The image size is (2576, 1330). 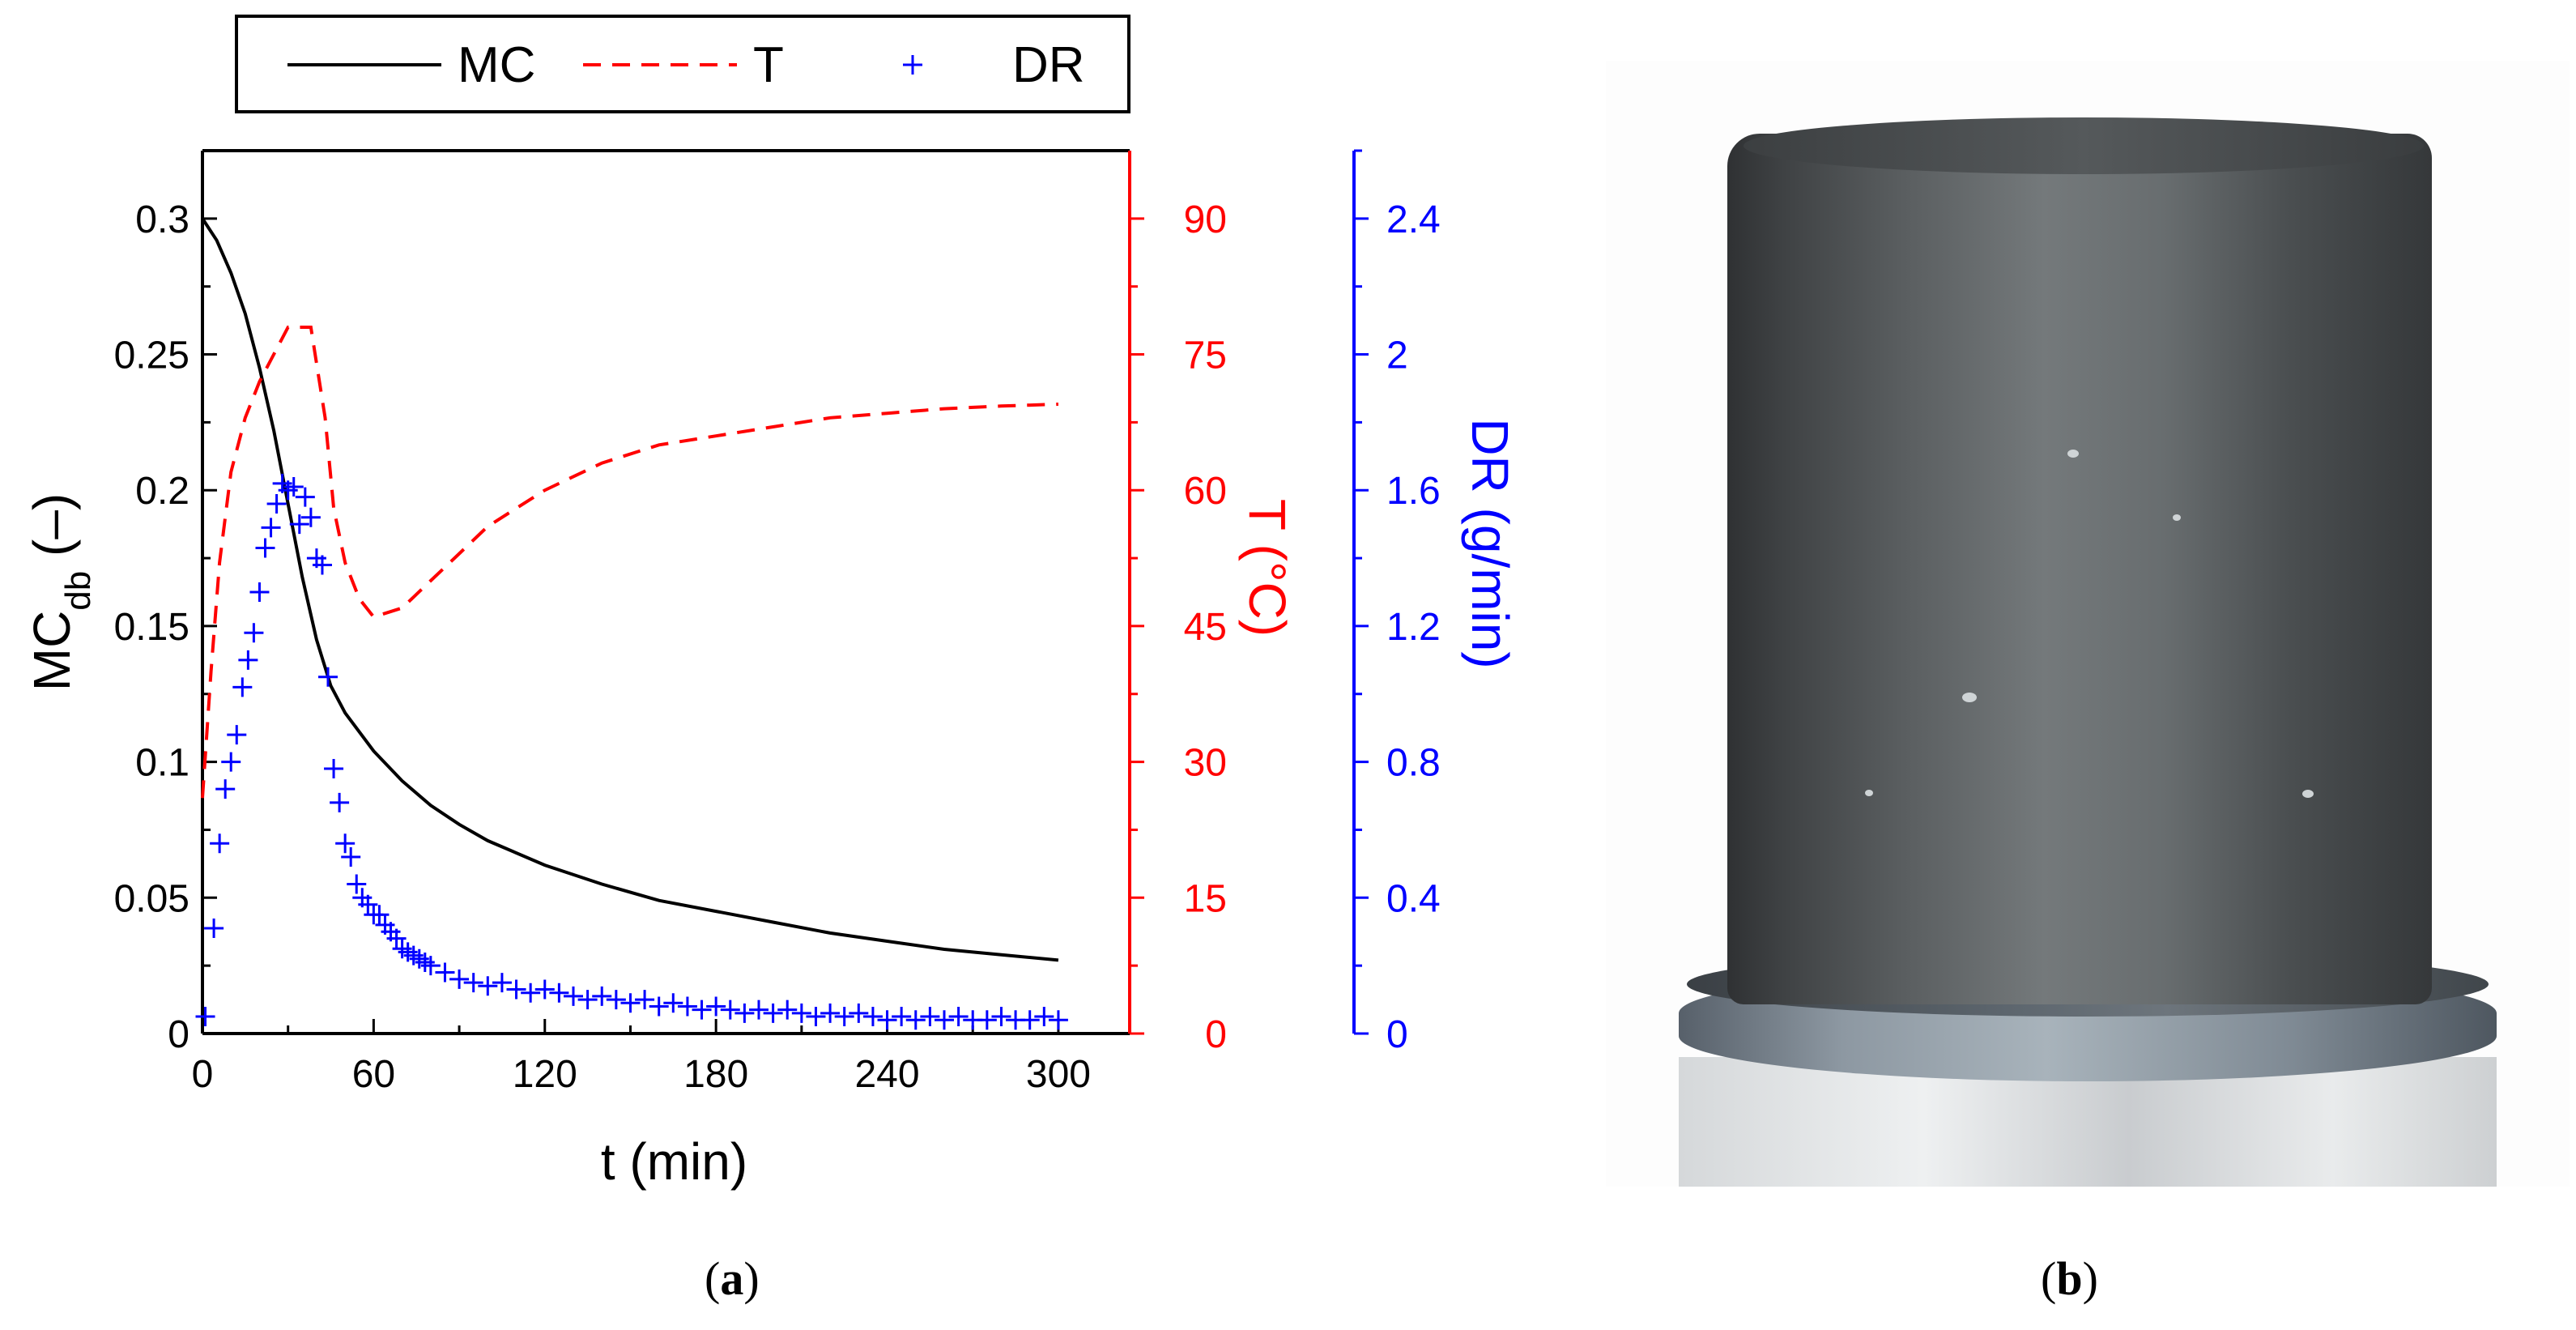 What do you see at coordinates (1048, 65) in the screenshot?
I see `legend-dr-label: DR` at bounding box center [1048, 65].